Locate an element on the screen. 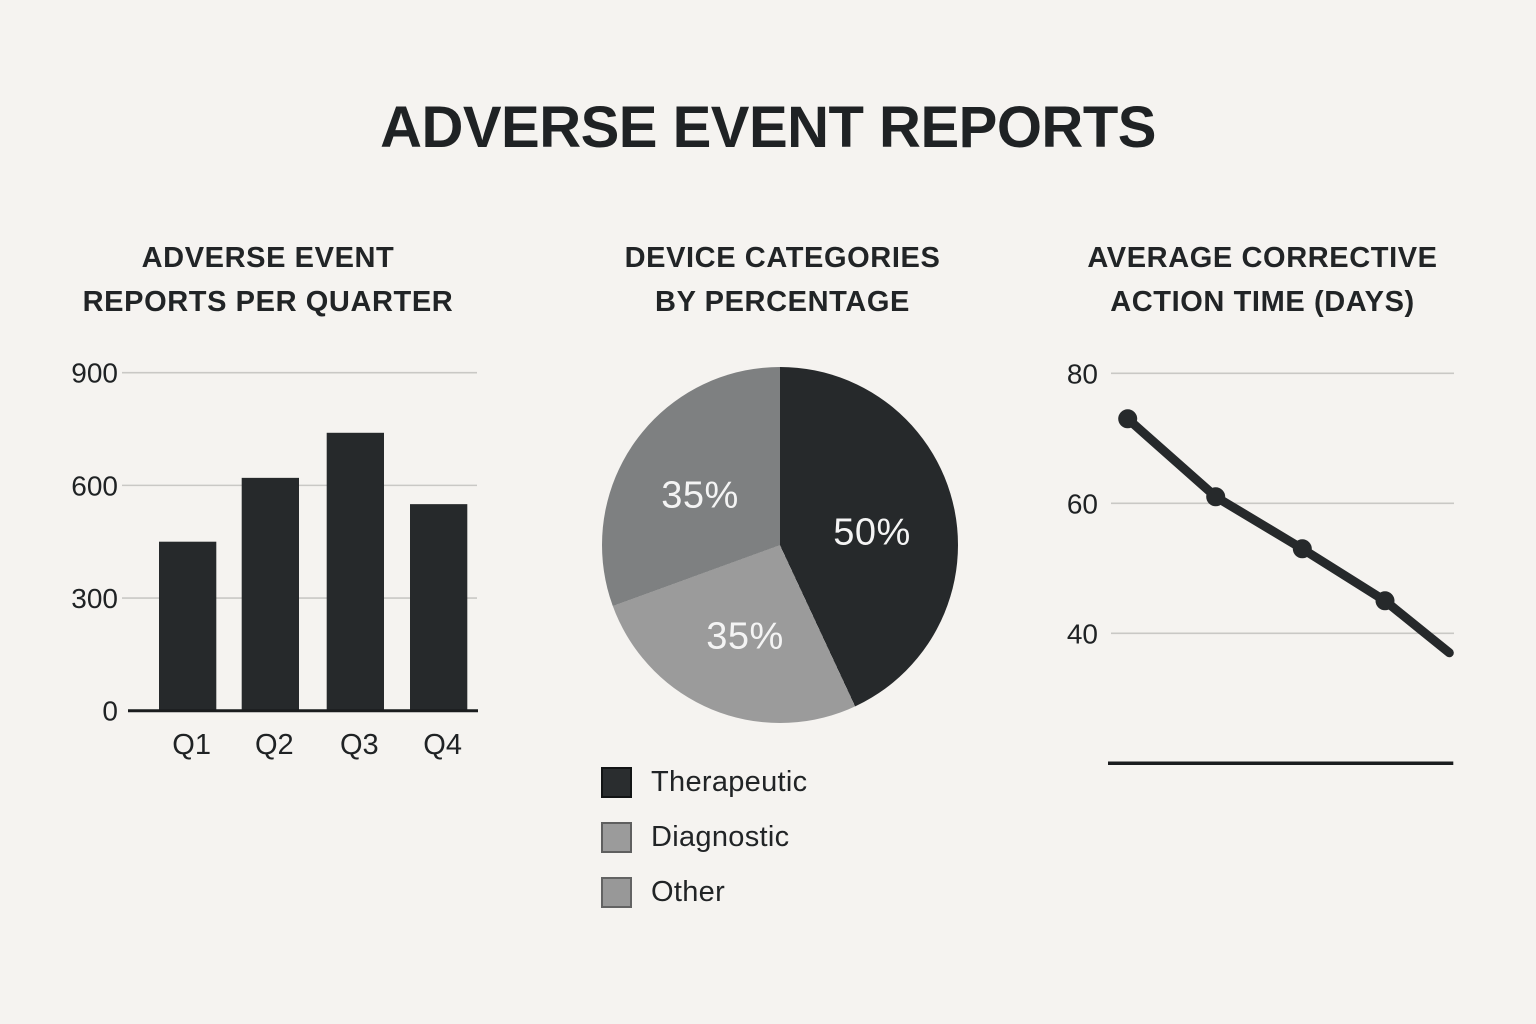 The height and width of the screenshot is (1024, 1536). legend-swatch-other is located at coordinates (616, 892).